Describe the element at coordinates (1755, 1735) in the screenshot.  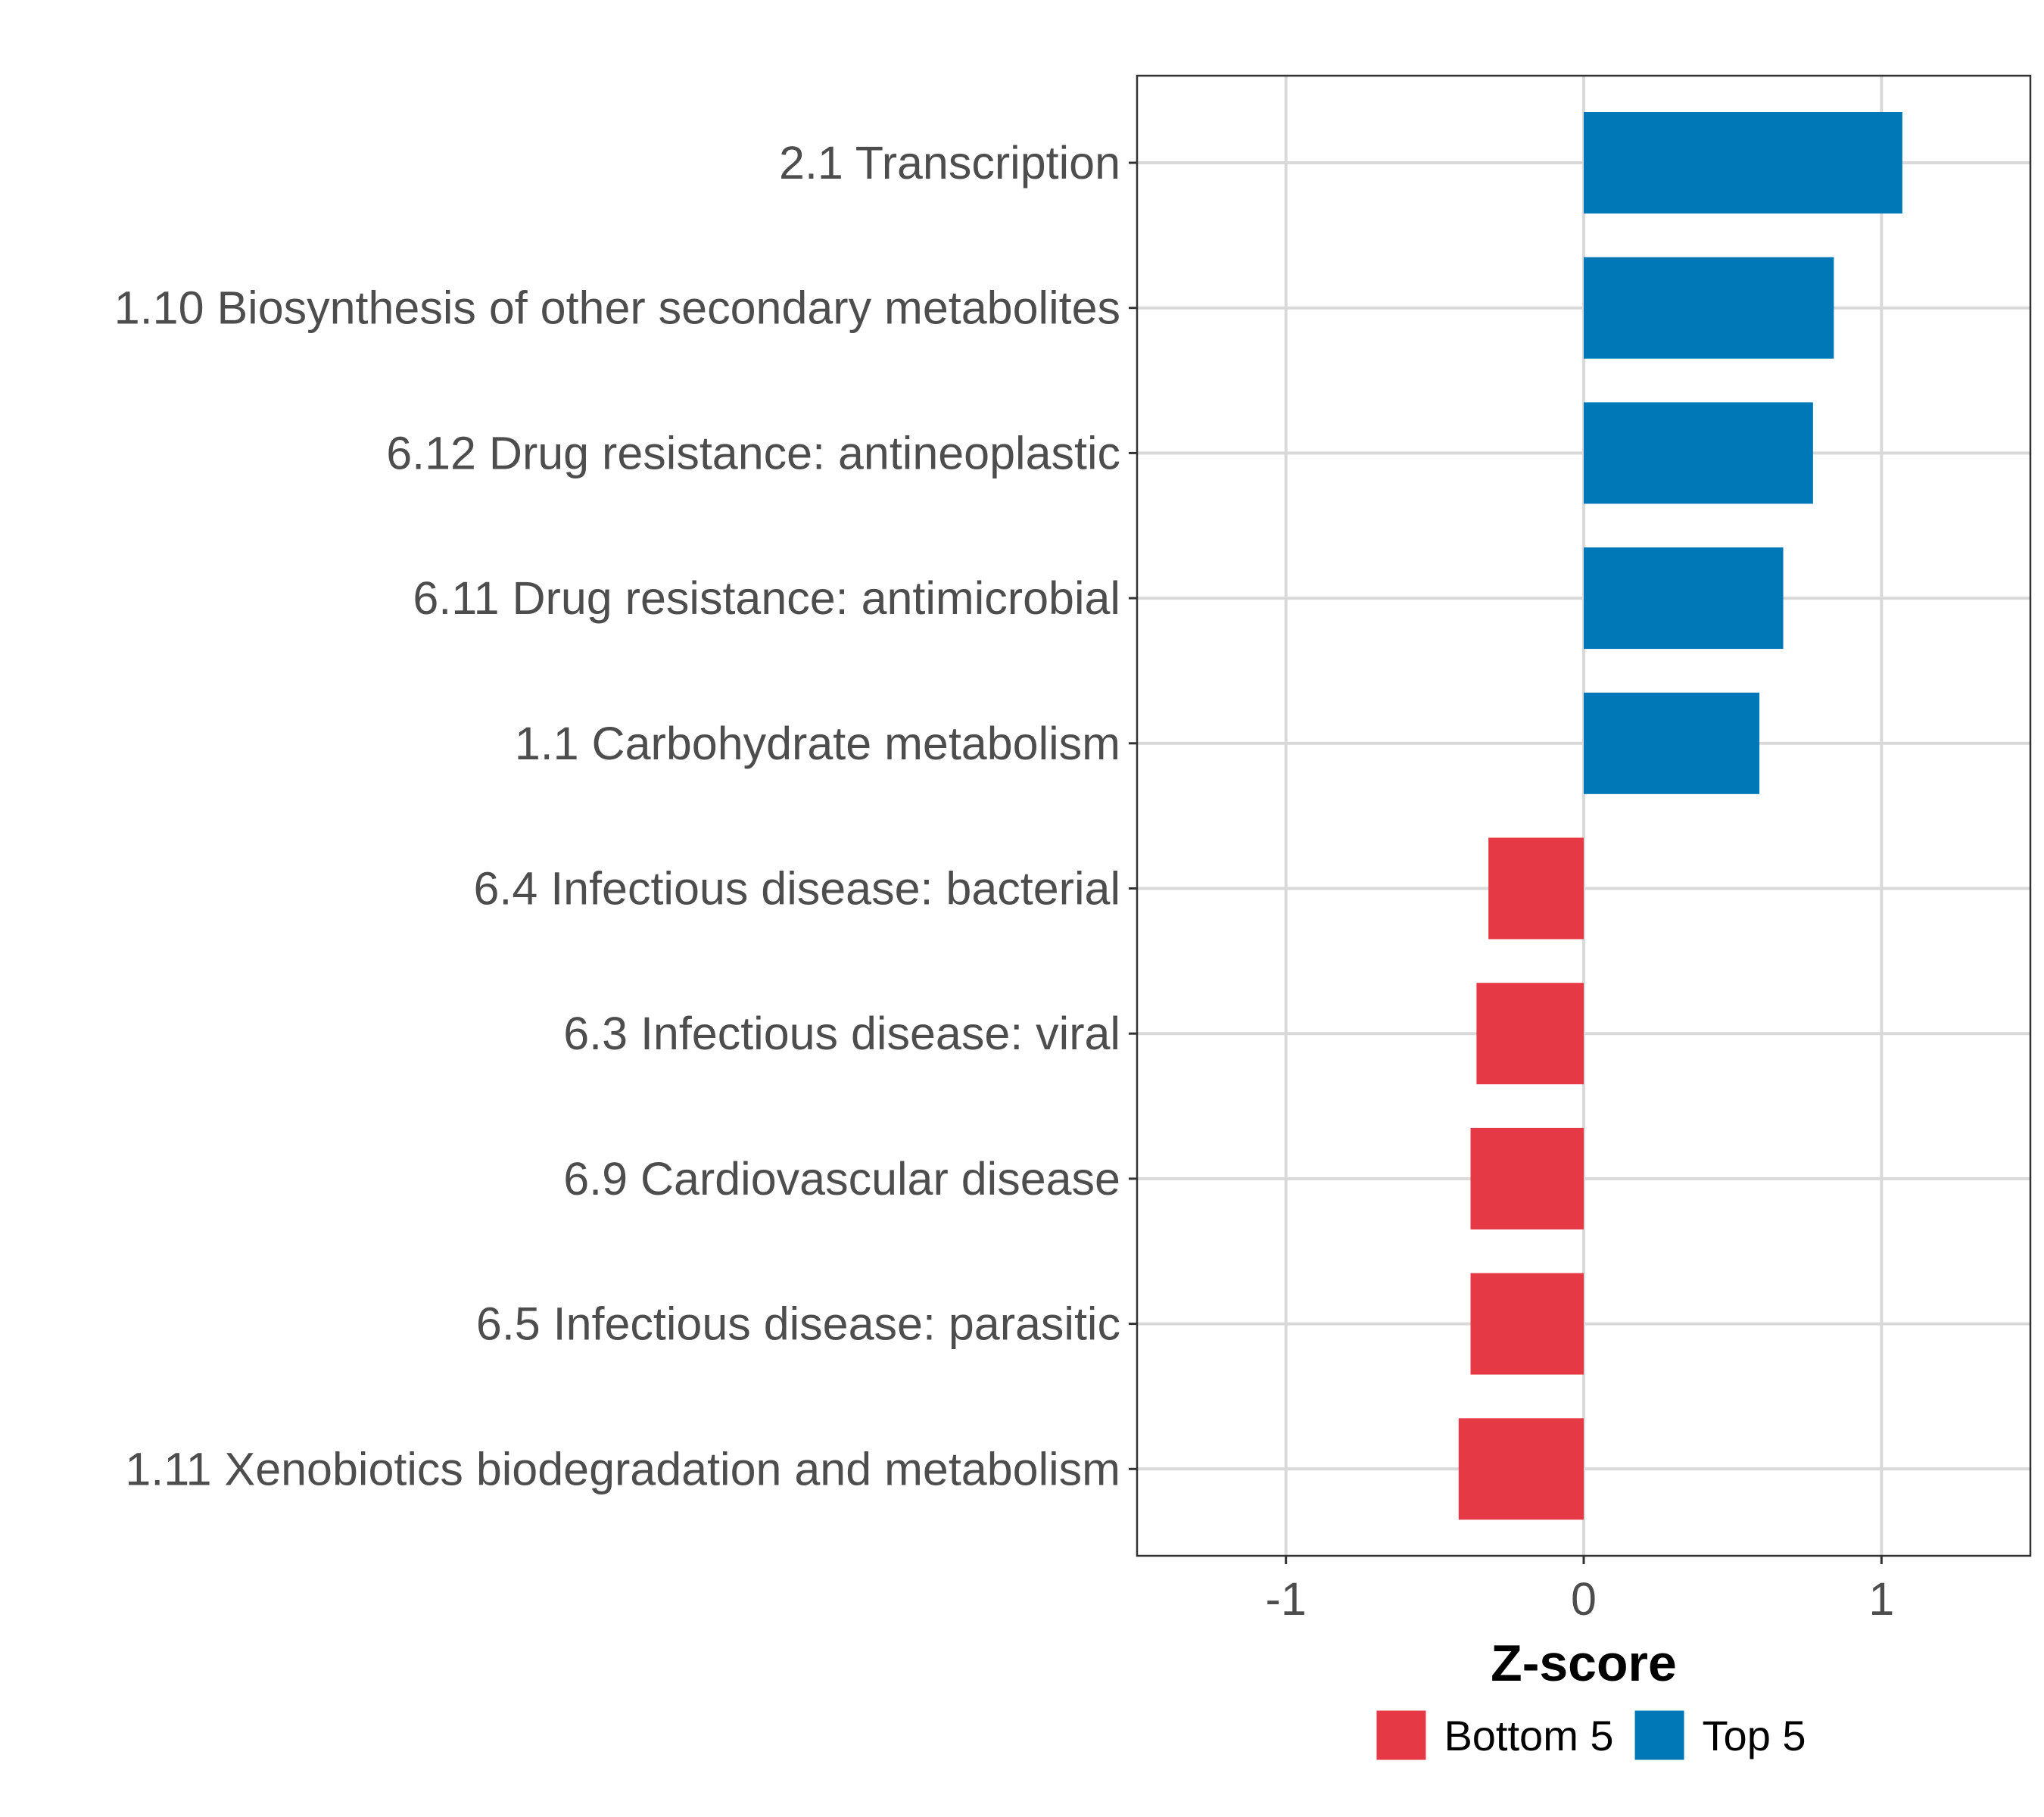
I see `legend-label-top-5: Top 5` at that location.